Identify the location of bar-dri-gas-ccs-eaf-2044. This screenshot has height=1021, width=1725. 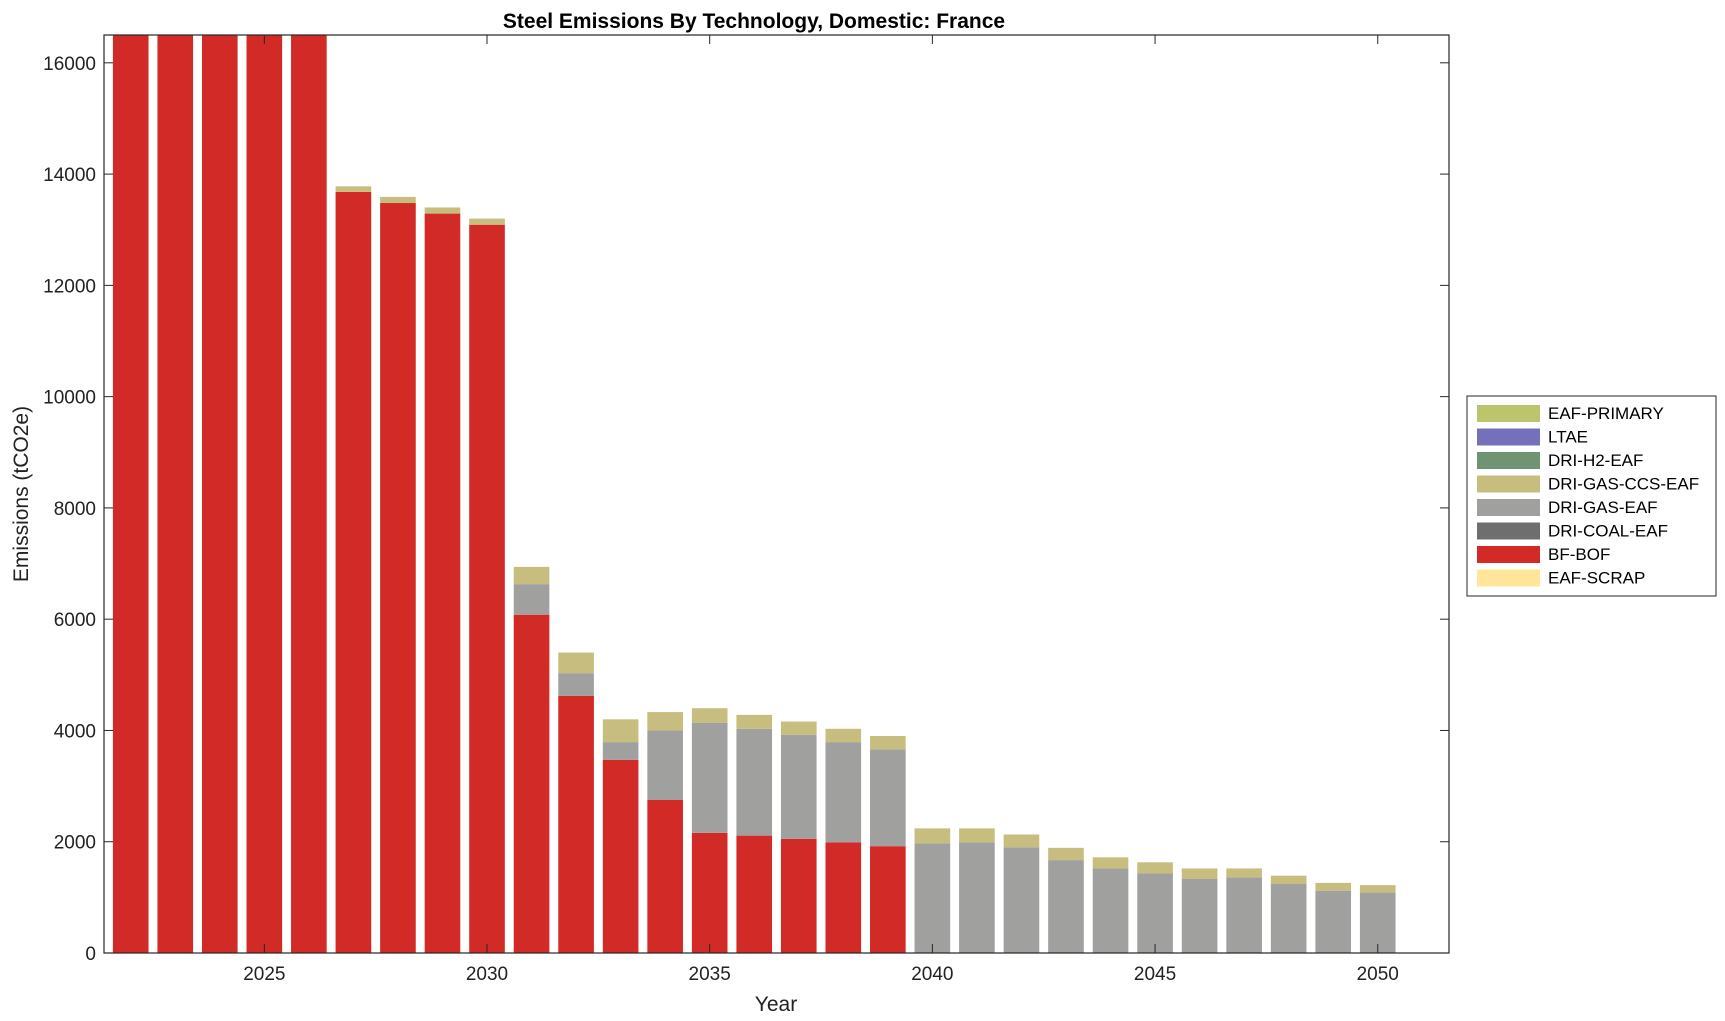
(1110, 863).